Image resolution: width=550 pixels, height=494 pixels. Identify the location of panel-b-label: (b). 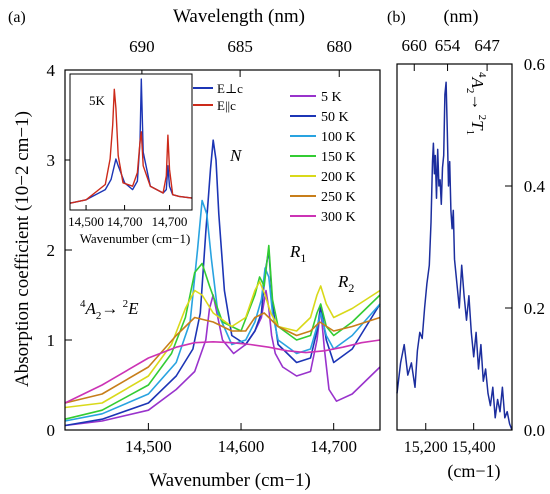
(396, 17).